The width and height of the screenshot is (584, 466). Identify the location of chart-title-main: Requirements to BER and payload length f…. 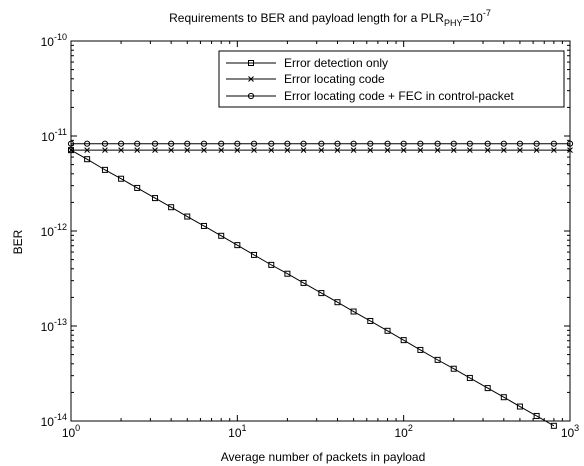
(306, 18).